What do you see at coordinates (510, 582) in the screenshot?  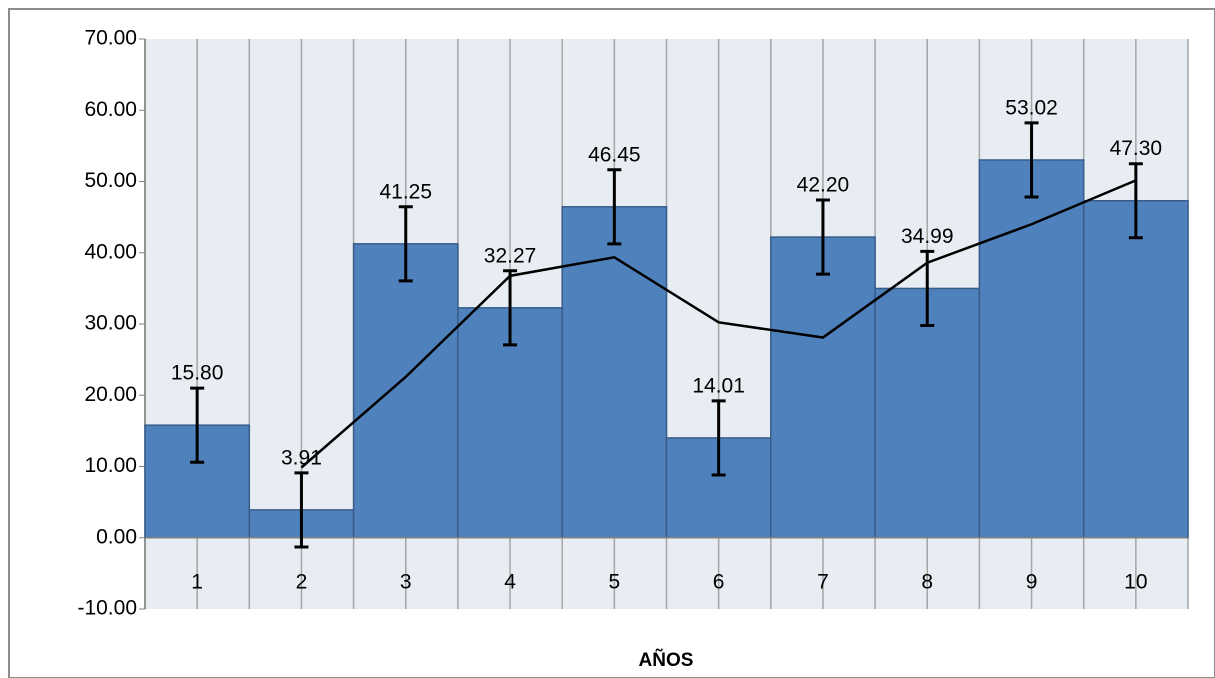 I see `x-tick-label: 4` at bounding box center [510, 582].